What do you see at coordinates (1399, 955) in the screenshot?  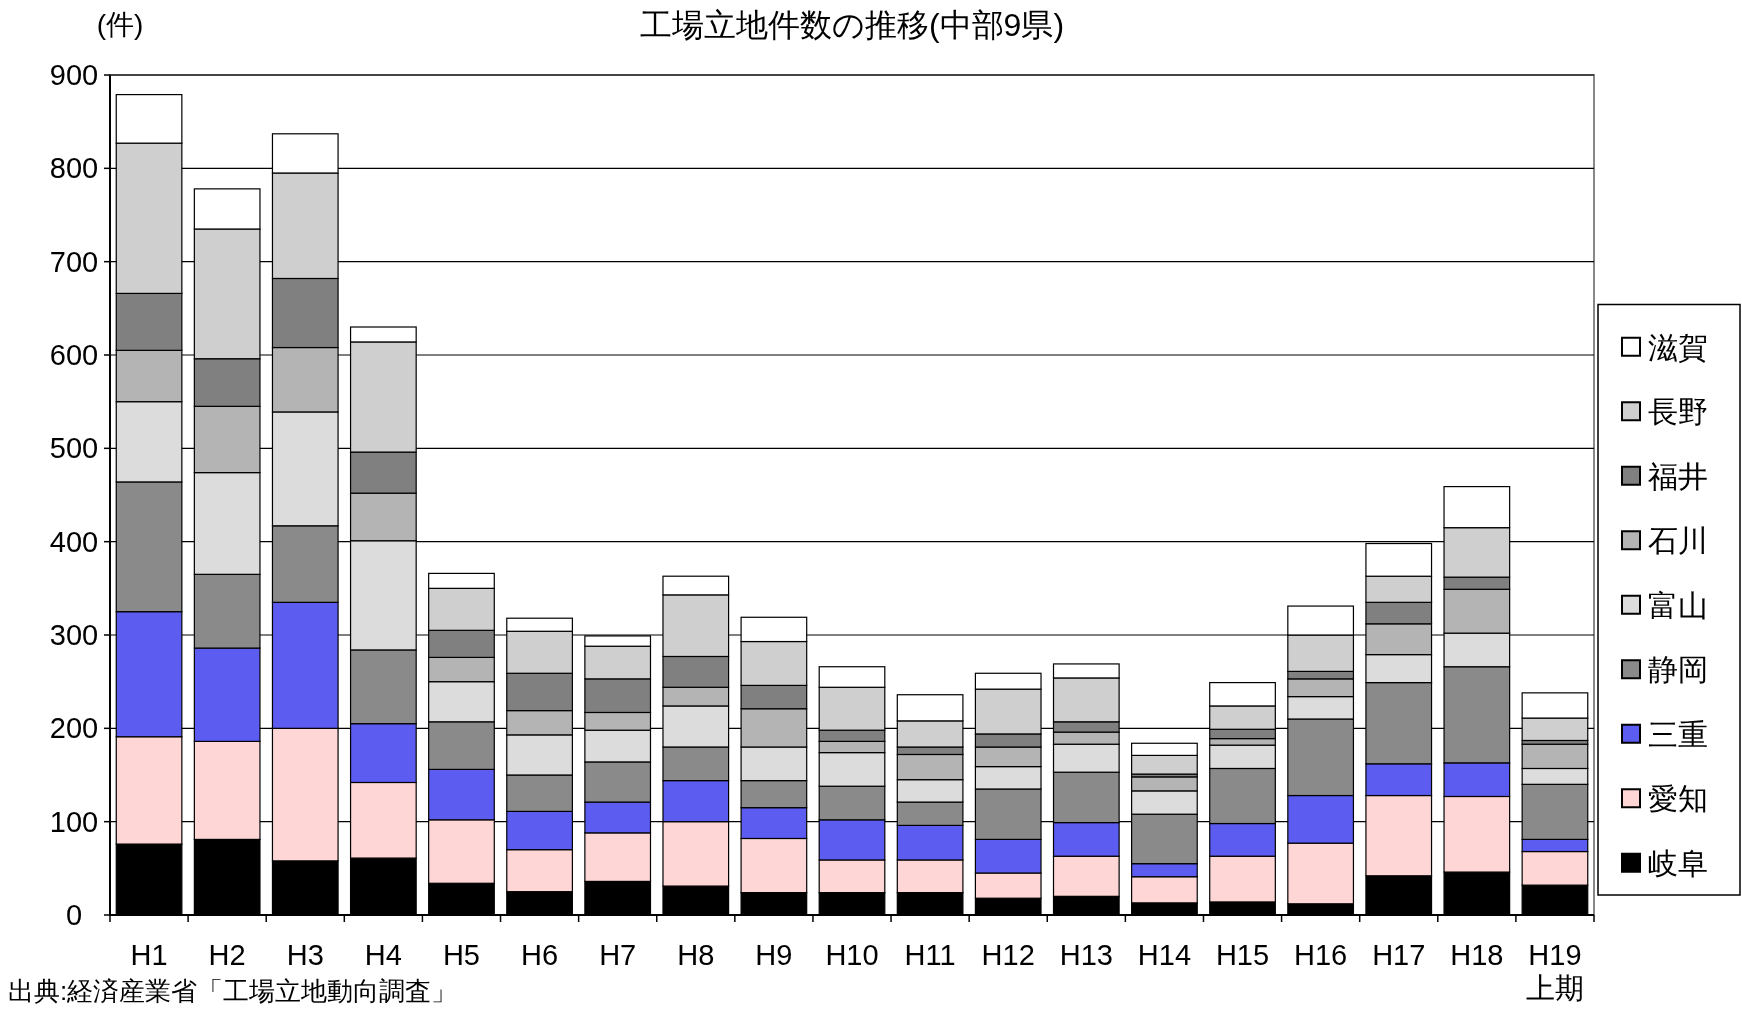 I see `x-tick-label: H17` at bounding box center [1399, 955].